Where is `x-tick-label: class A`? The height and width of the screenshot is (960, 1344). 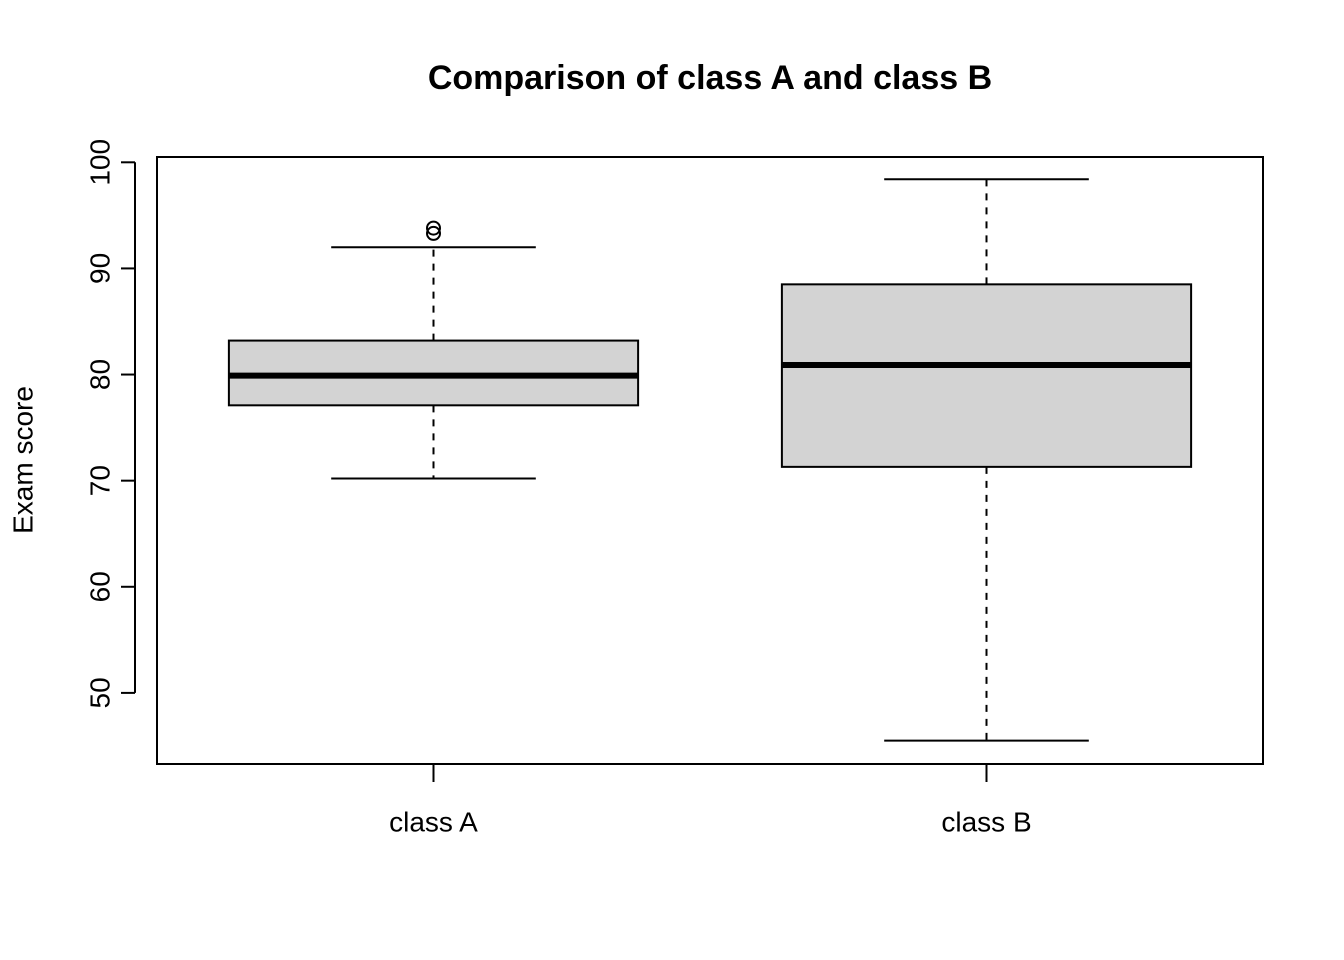 x-tick-label: class A is located at coordinates (433, 821).